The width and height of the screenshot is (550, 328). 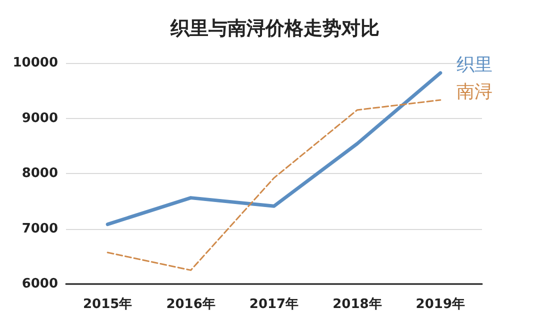 What do you see at coordinates (440, 304) in the screenshot?
I see `x-tick-label: 2019年` at bounding box center [440, 304].